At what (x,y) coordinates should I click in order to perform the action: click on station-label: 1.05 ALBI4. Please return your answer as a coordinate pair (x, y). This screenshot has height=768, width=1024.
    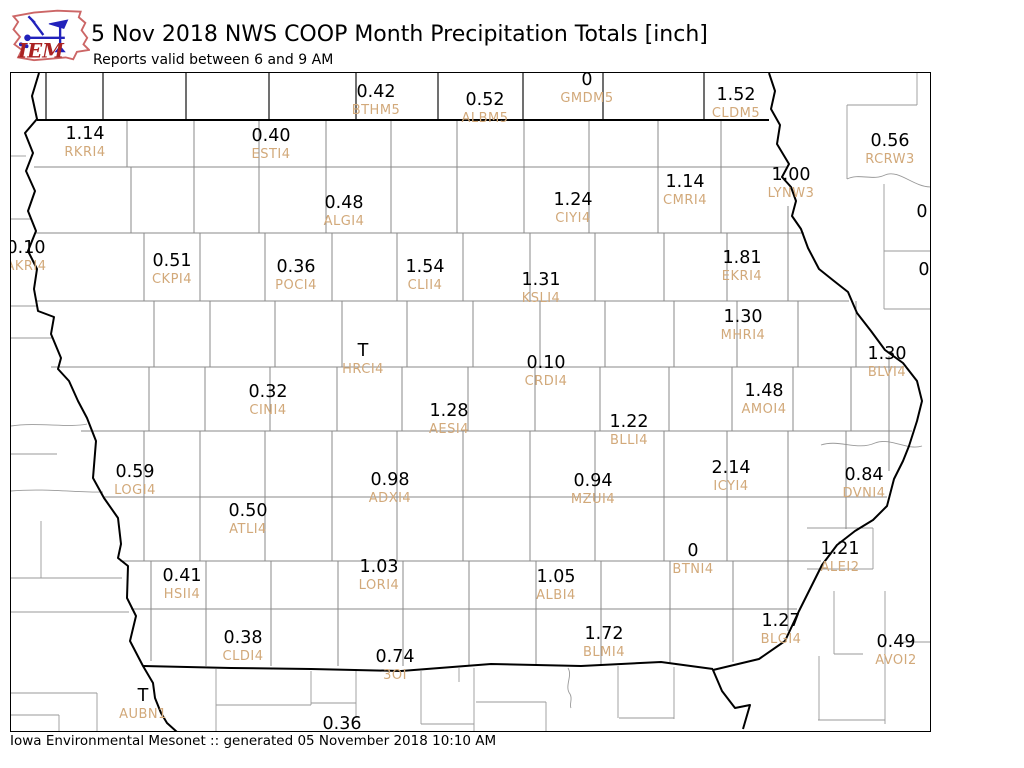
    Looking at the image, I should click on (556, 584).